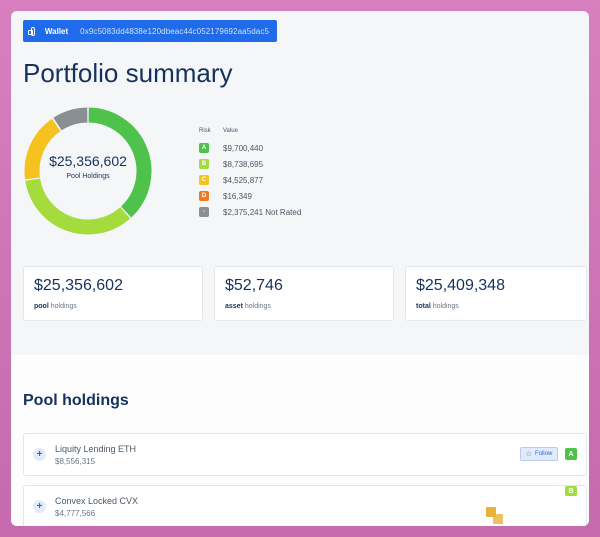 The width and height of the screenshot is (600, 537). I want to click on section-title: Pool holdings, so click(76, 400).